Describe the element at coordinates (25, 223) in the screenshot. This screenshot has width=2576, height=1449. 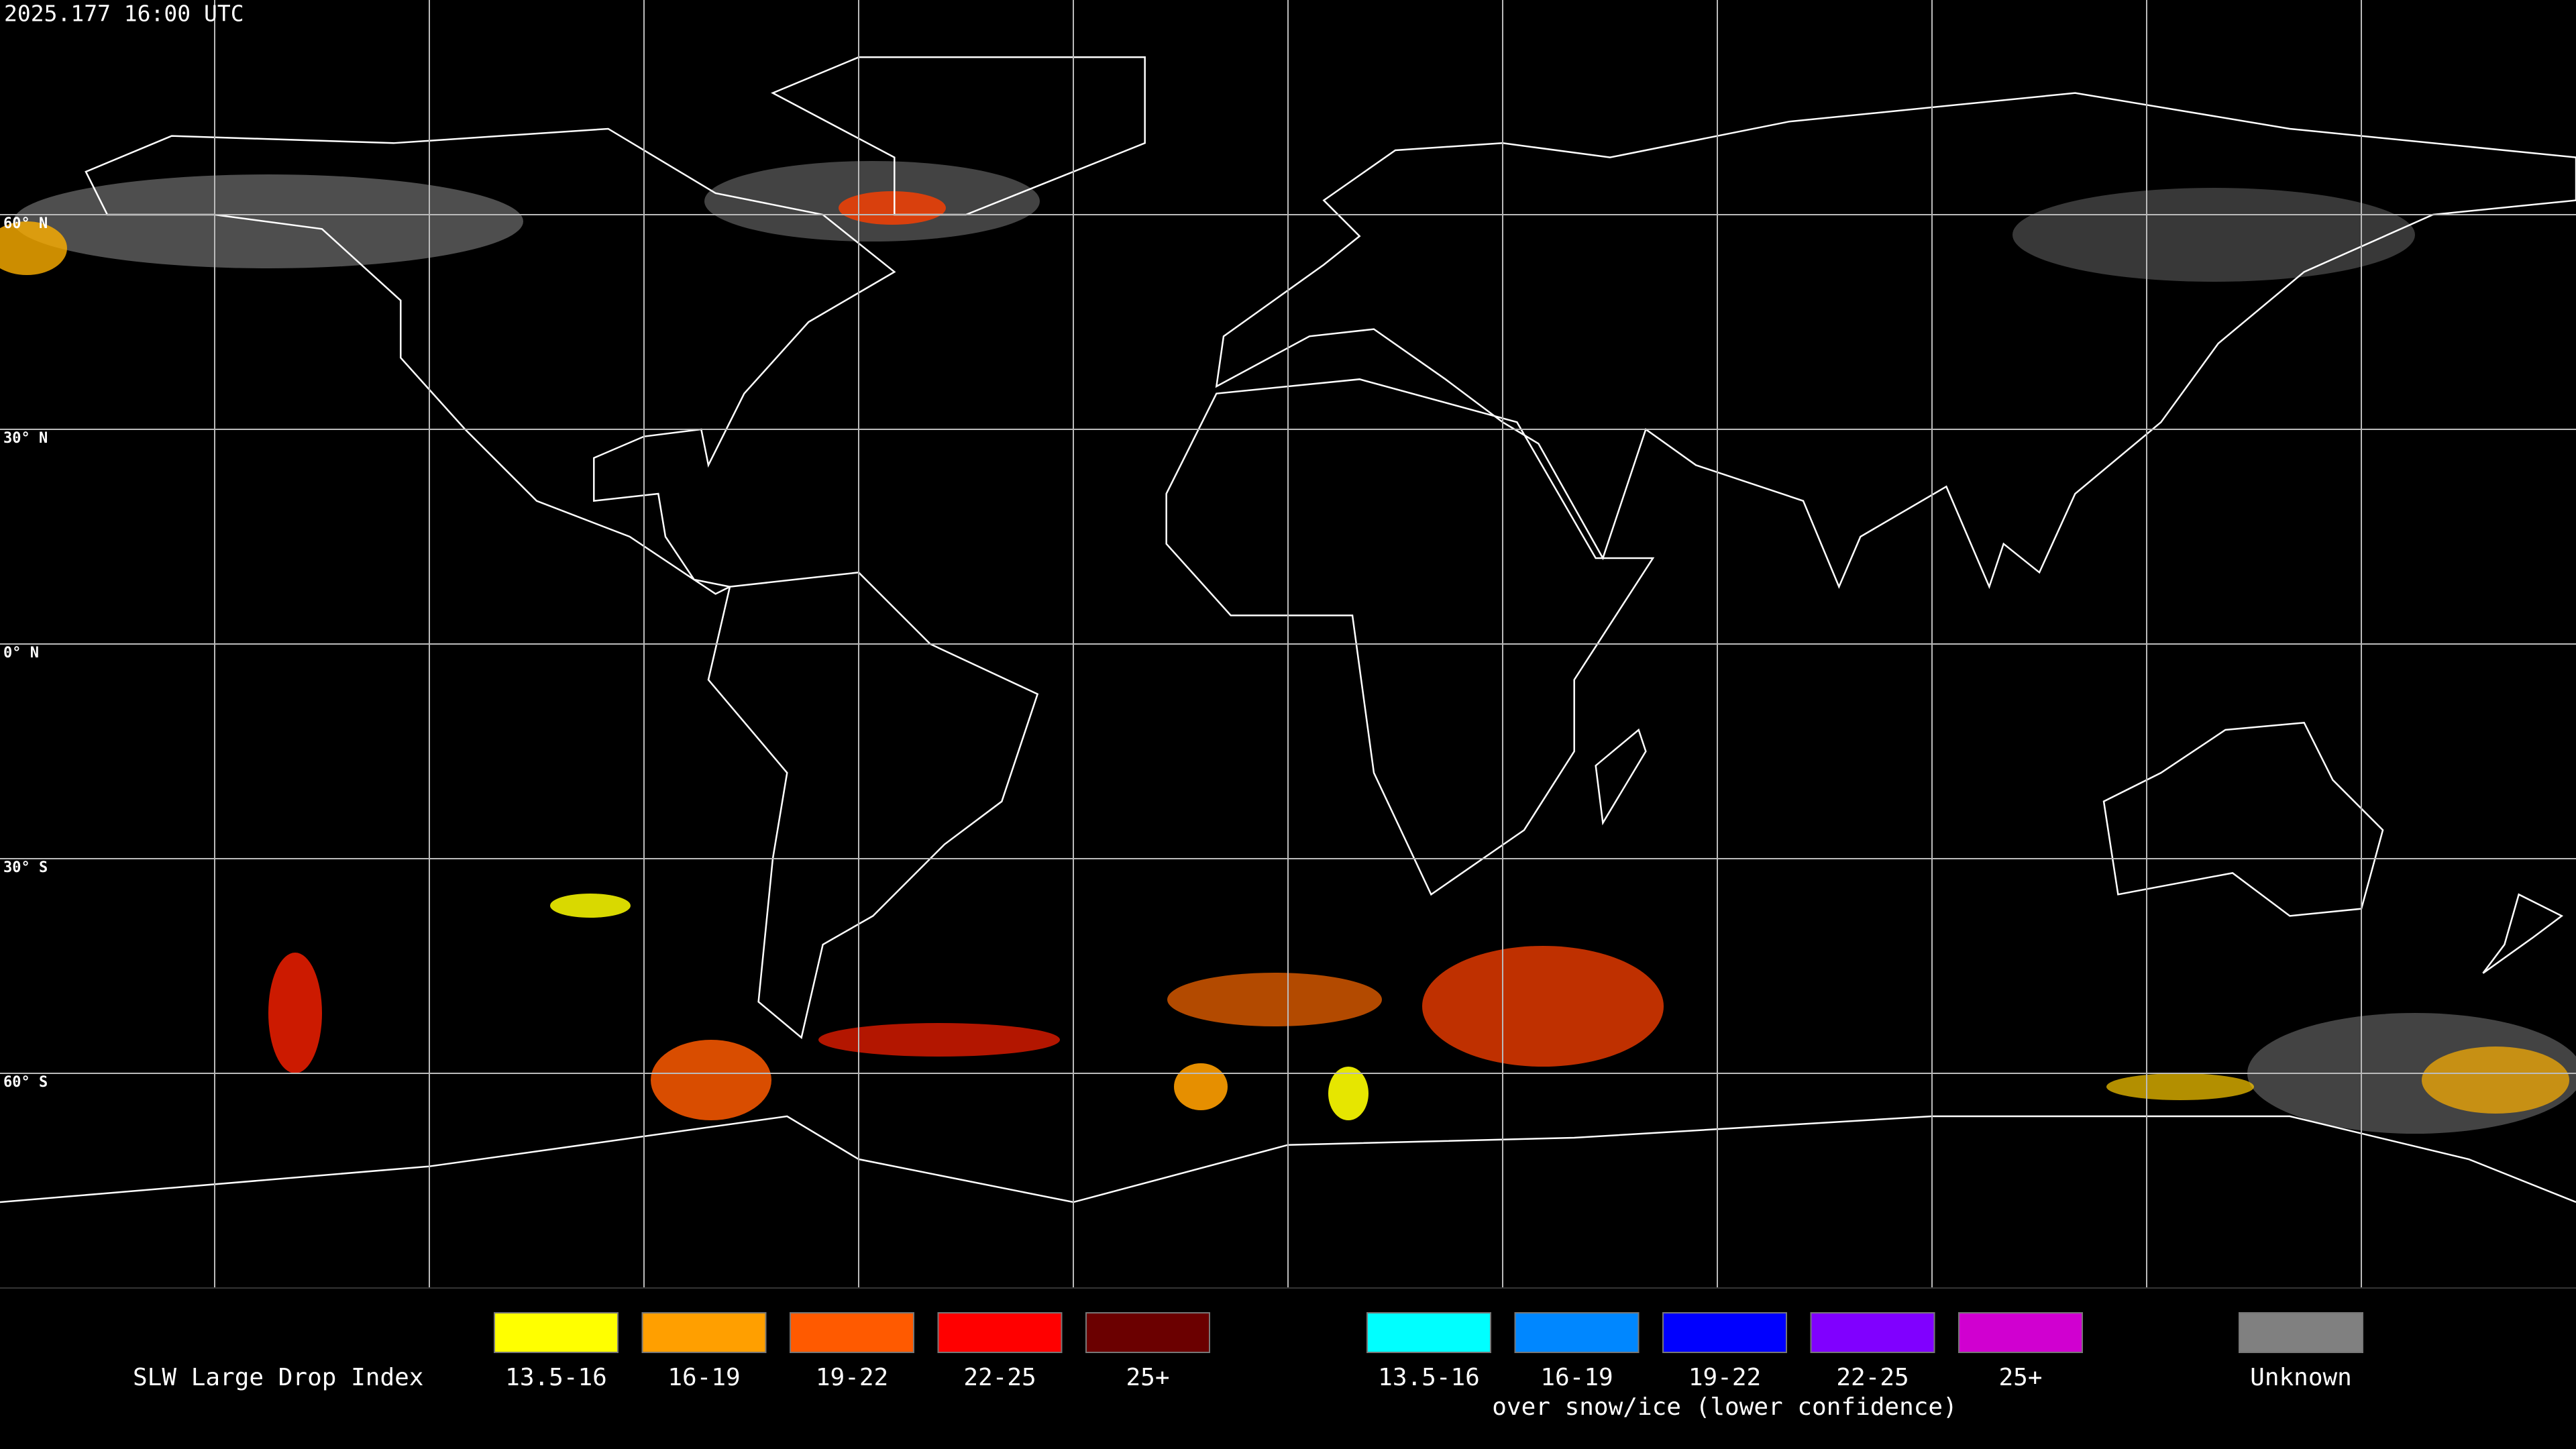
I see `lat-label: 60° N` at that location.